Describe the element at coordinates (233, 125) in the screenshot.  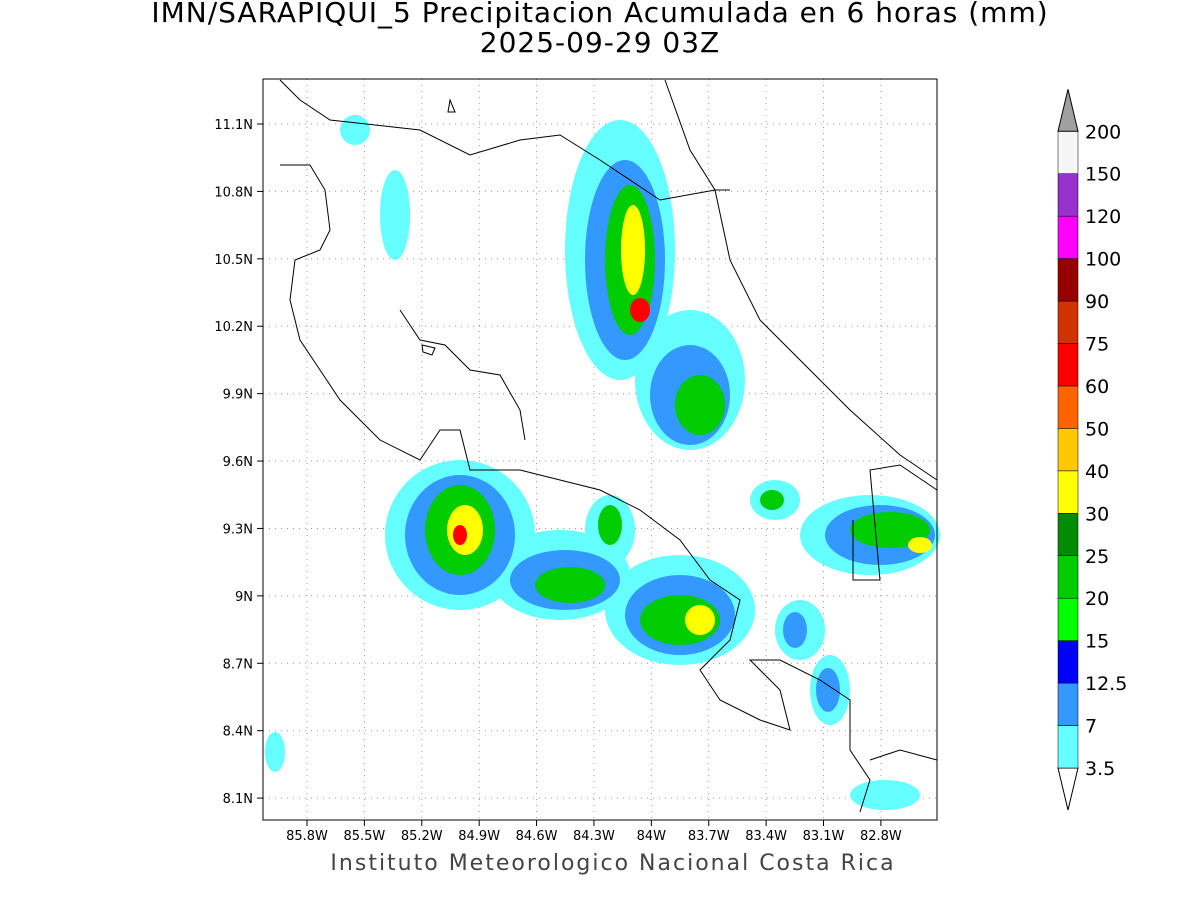
I see `lat-tick-label: 11.1N` at that location.